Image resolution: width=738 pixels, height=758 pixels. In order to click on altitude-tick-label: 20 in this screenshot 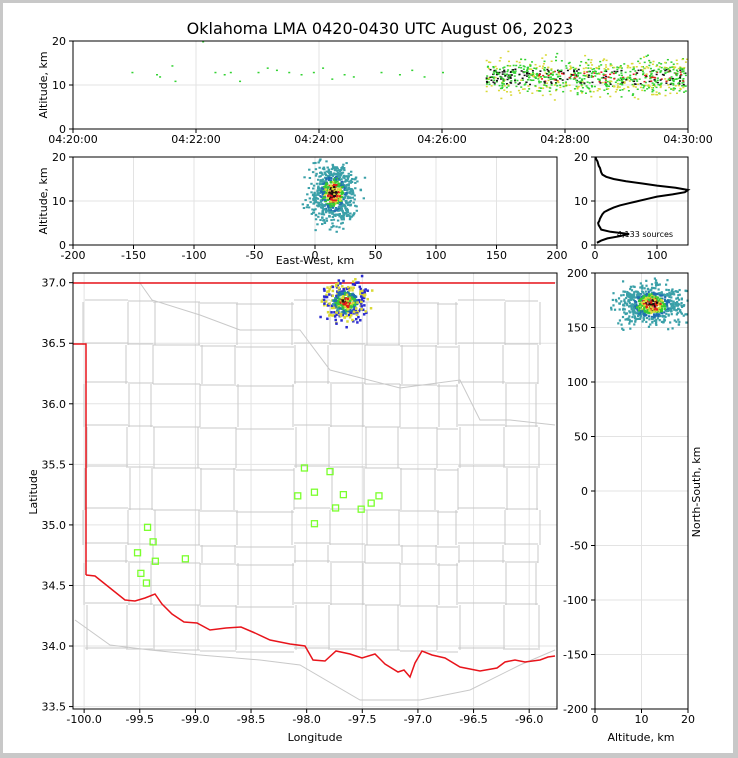, I will do `click(581, 157)`.